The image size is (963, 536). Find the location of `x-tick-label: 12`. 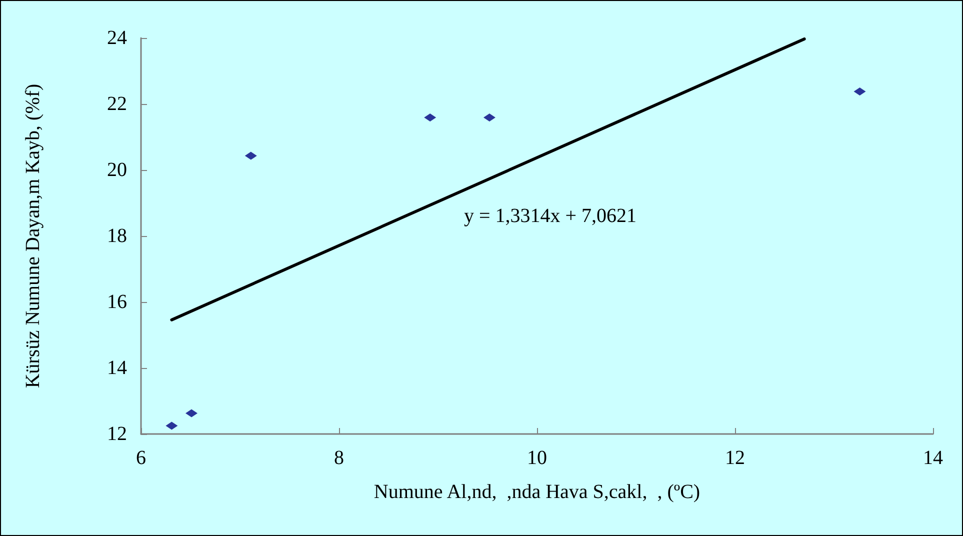

x-tick-label: 12 is located at coordinates (735, 458).